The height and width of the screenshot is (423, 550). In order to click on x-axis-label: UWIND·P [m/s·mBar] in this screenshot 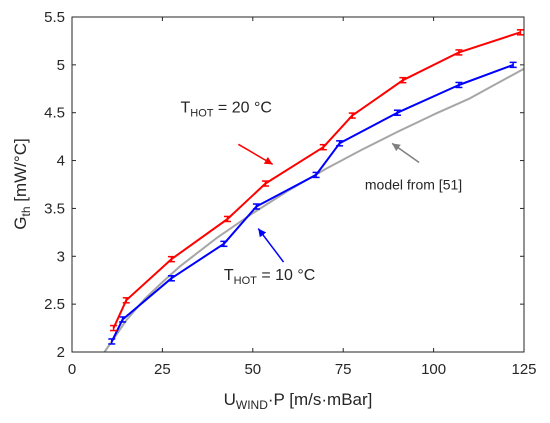, I will do `click(298, 401)`.